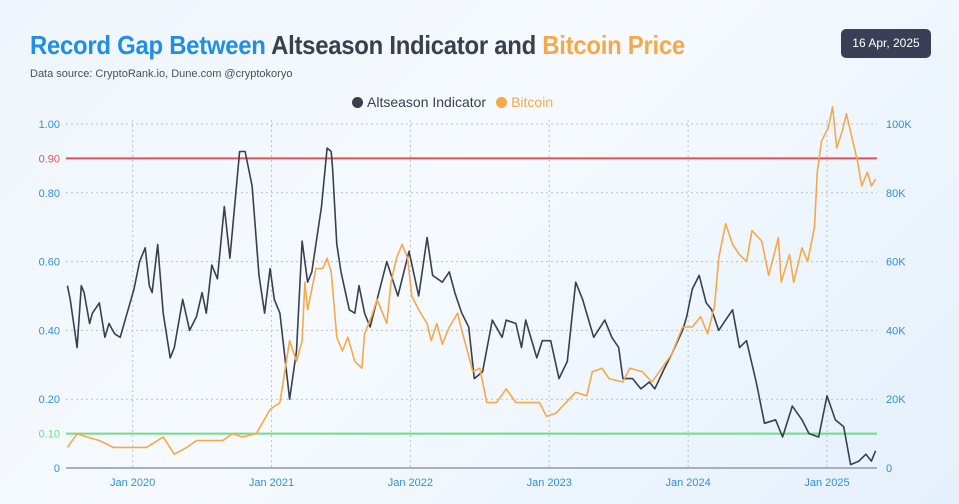 The height and width of the screenshot is (504, 959). What do you see at coordinates (899, 125) in the screenshot?
I see `y-right-tick-label: 100K` at bounding box center [899, 125].